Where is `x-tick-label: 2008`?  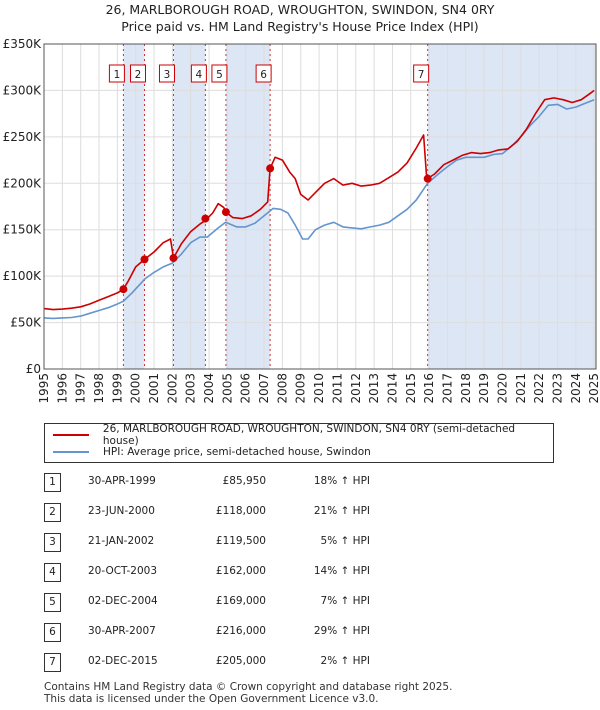 x-tick-label: 2008 is located at coordinates (282, 388).